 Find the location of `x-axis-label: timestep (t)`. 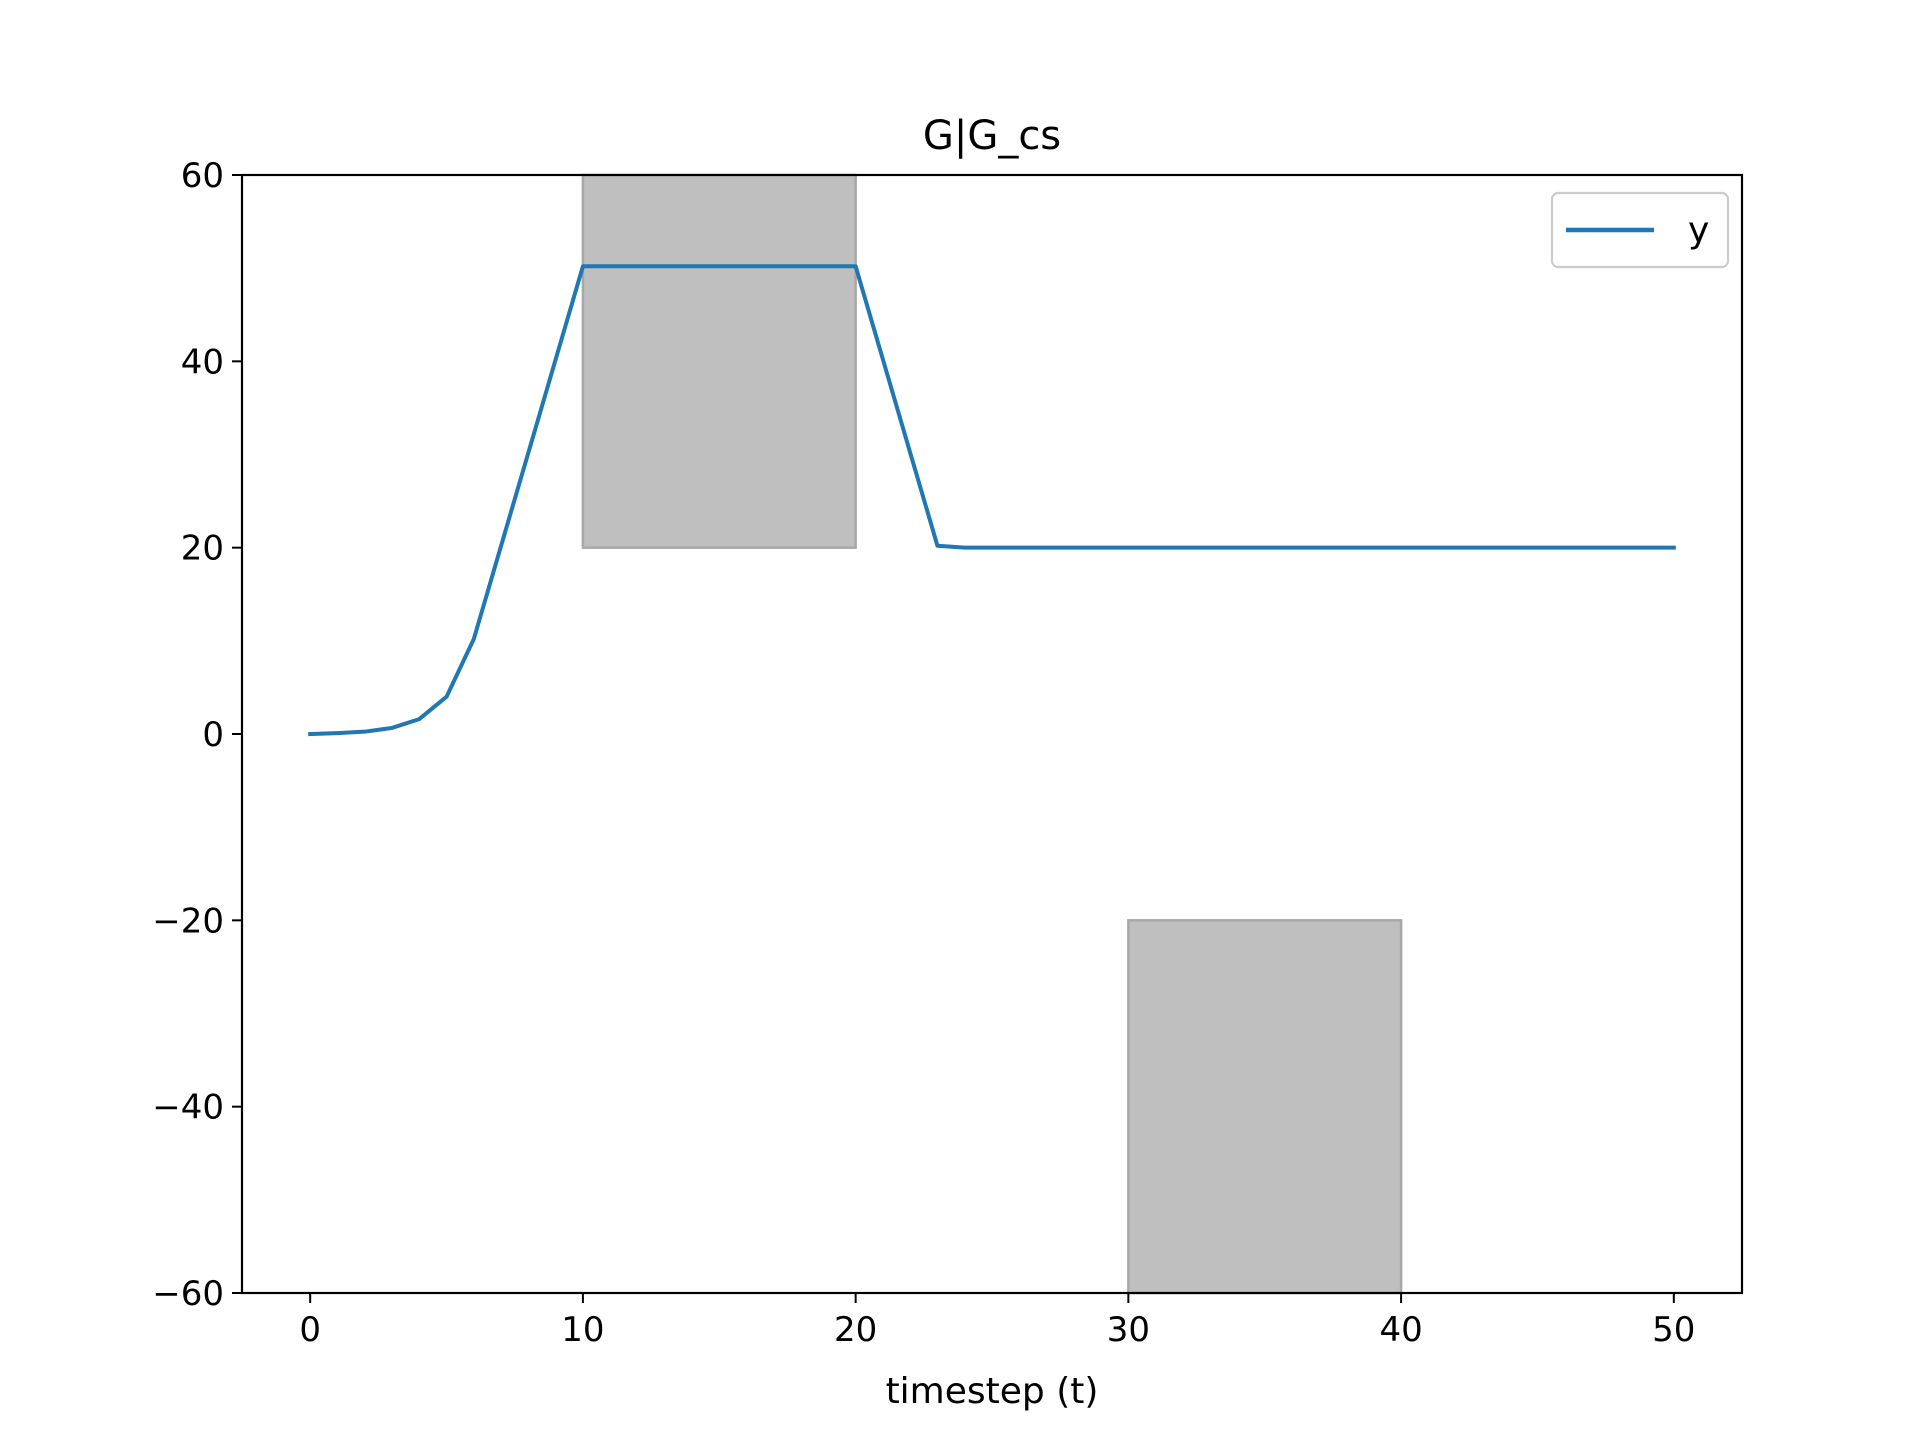

x-axis-label: timestep (t) is located at coordinates (992, 1391).